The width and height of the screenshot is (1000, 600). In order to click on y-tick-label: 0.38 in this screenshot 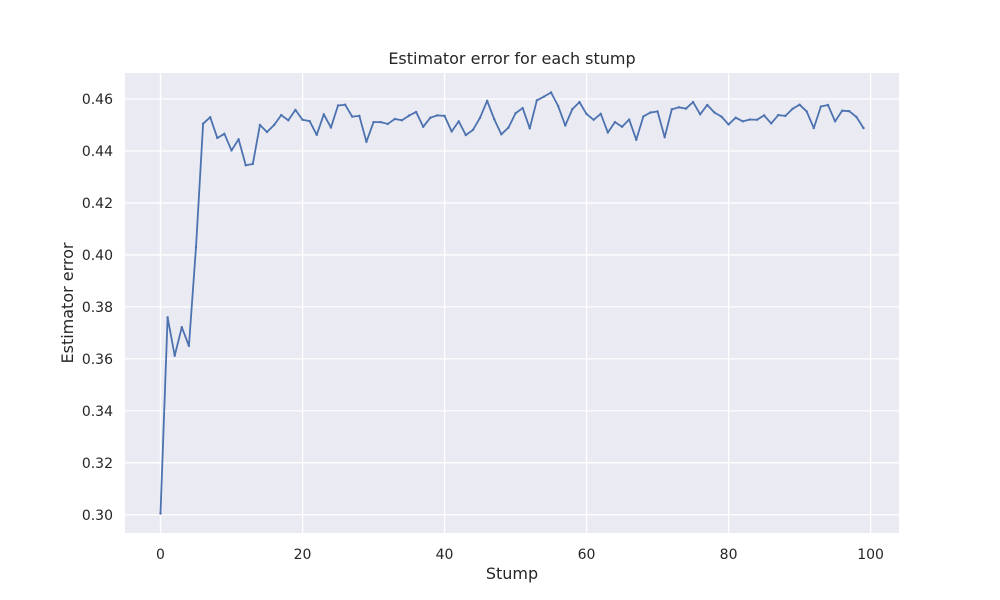, I will do `click(97, 308)`.